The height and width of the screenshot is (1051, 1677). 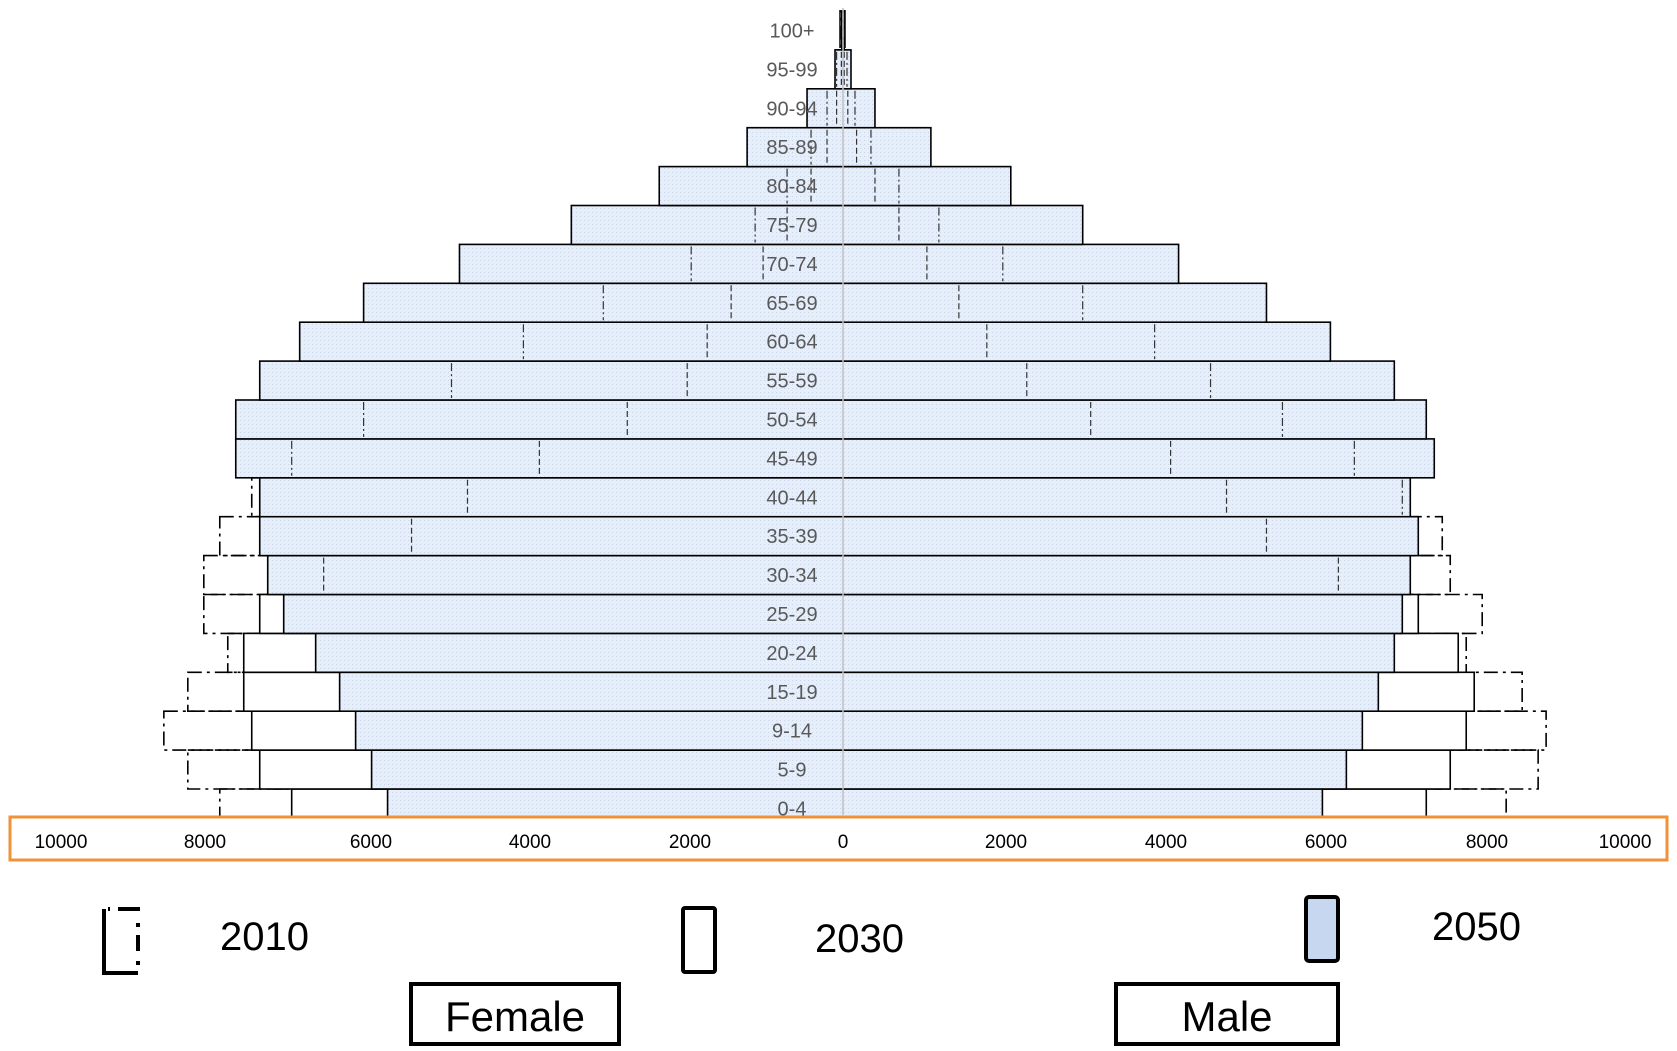 I want to click on age-label-50-54: 50-54, so click(x=791, y=420).